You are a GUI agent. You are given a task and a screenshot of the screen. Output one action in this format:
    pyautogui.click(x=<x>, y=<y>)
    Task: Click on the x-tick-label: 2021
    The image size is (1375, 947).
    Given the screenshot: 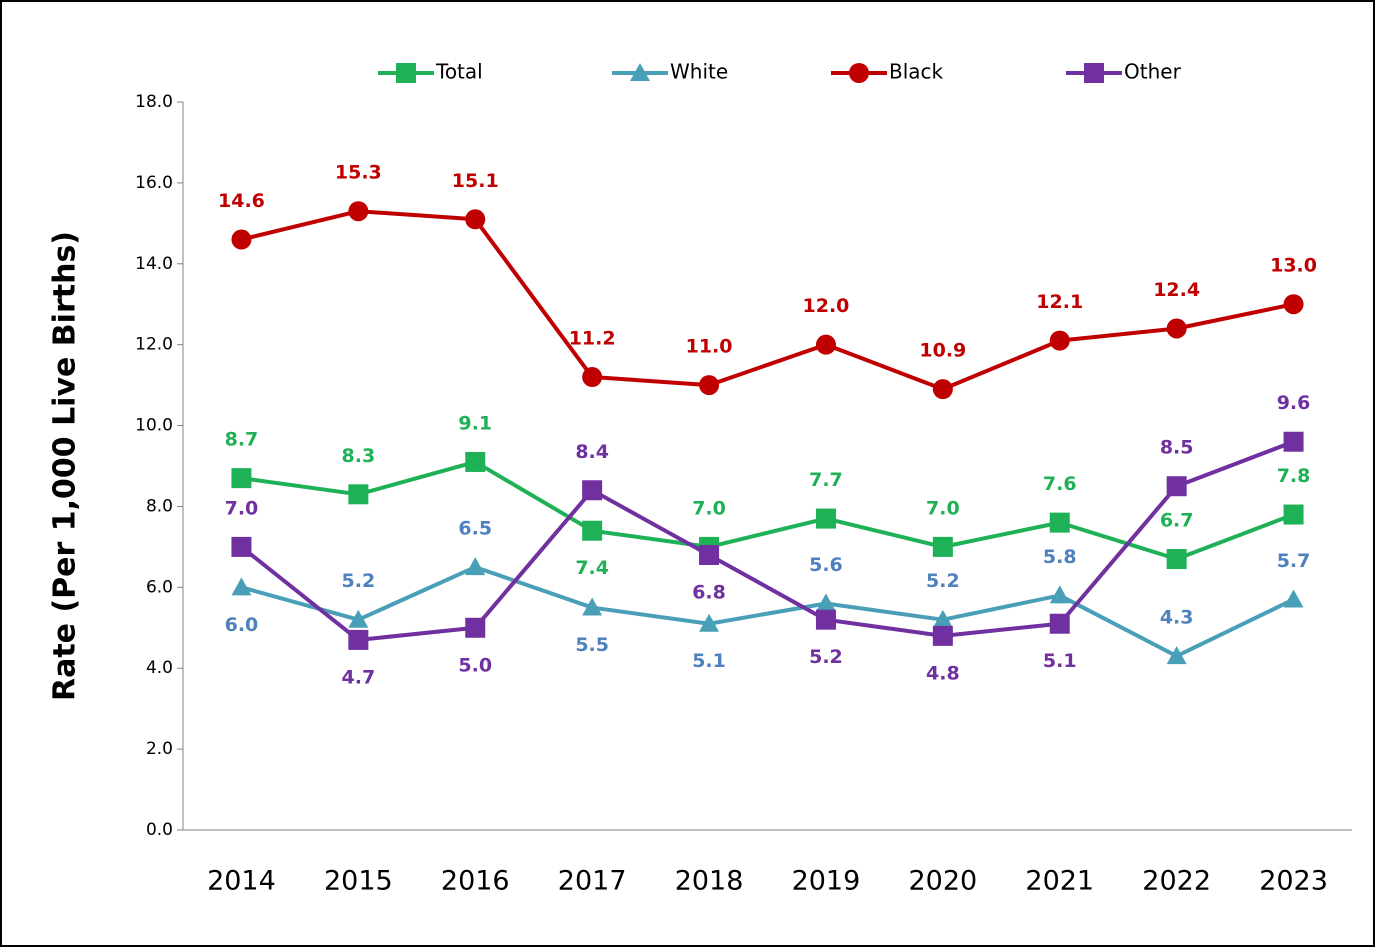 What is the action you would take?
    pyautogui.click(x=1059, y=881)
    